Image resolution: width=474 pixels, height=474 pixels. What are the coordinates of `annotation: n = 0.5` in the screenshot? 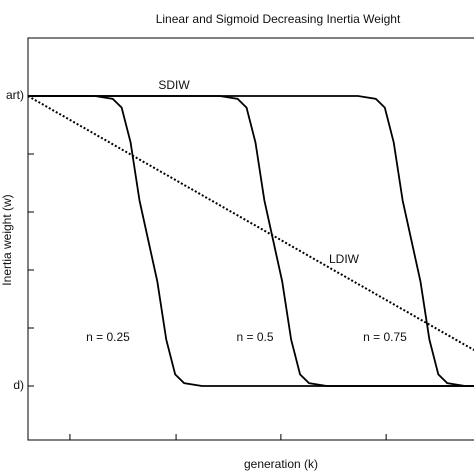 It's located at (254, 337).